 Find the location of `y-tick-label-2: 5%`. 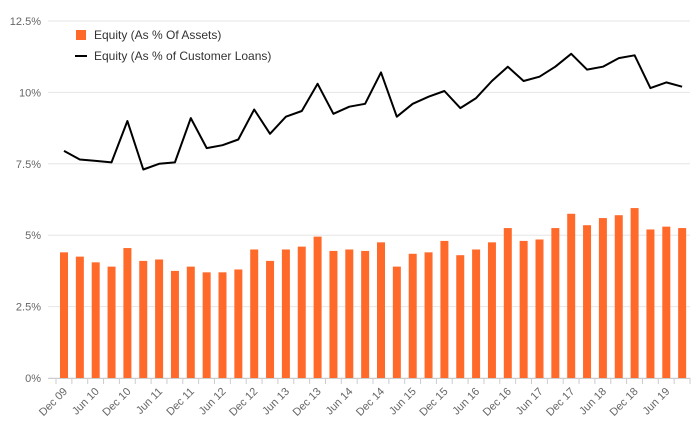

y-tick-label-2: 5% is located at coordinates (33, 236).